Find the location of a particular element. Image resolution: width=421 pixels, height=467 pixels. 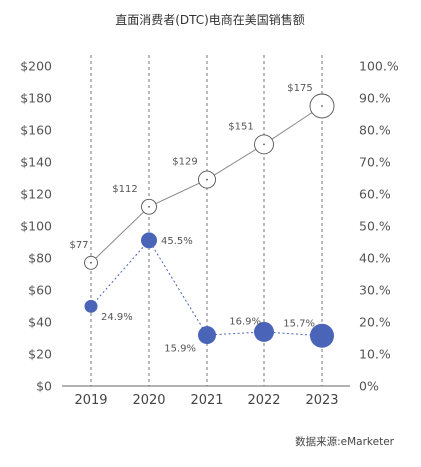

left-tick-label: $200 is located at coordinates (36, 66).